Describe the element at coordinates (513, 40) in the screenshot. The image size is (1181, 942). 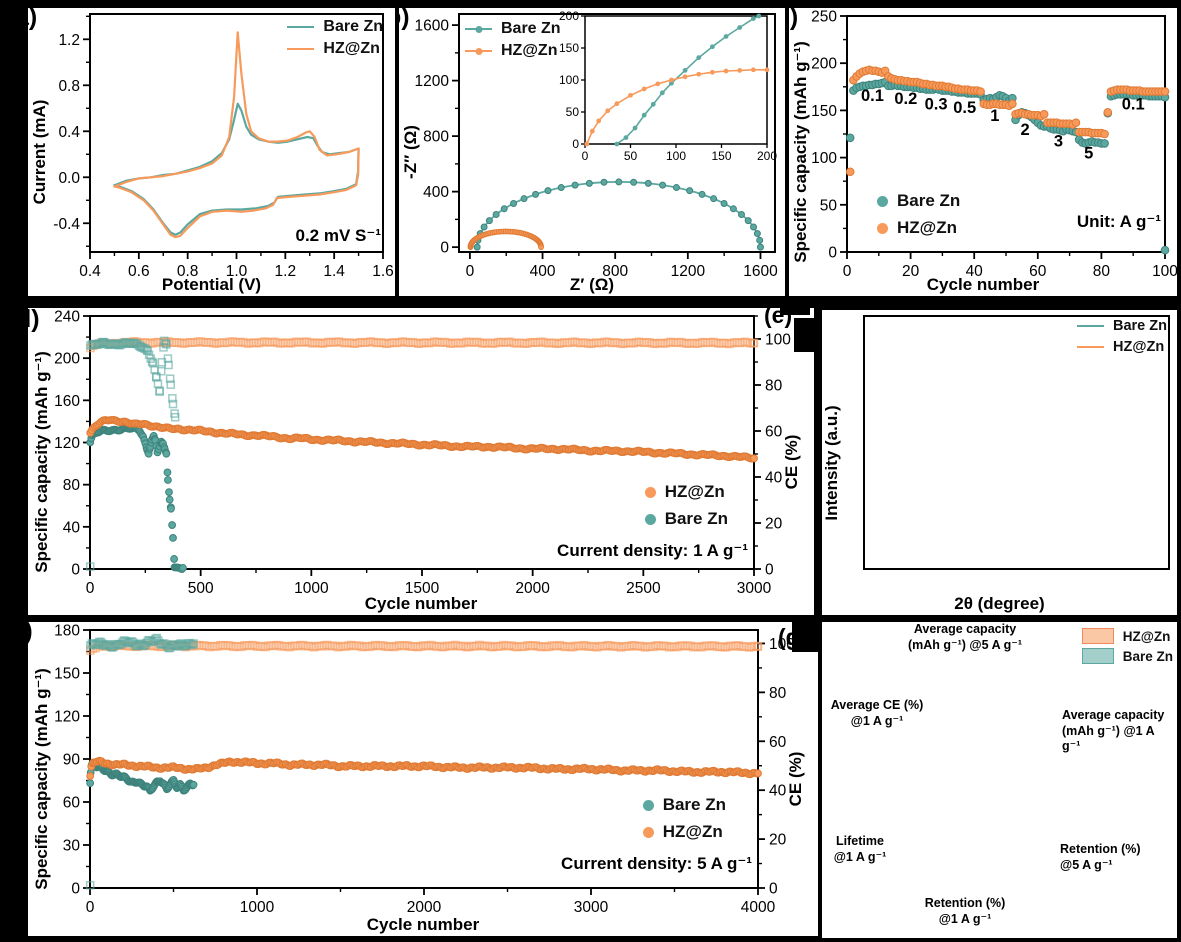
I see `eis-legend: Bare Zn HZ@Zn` at that location.